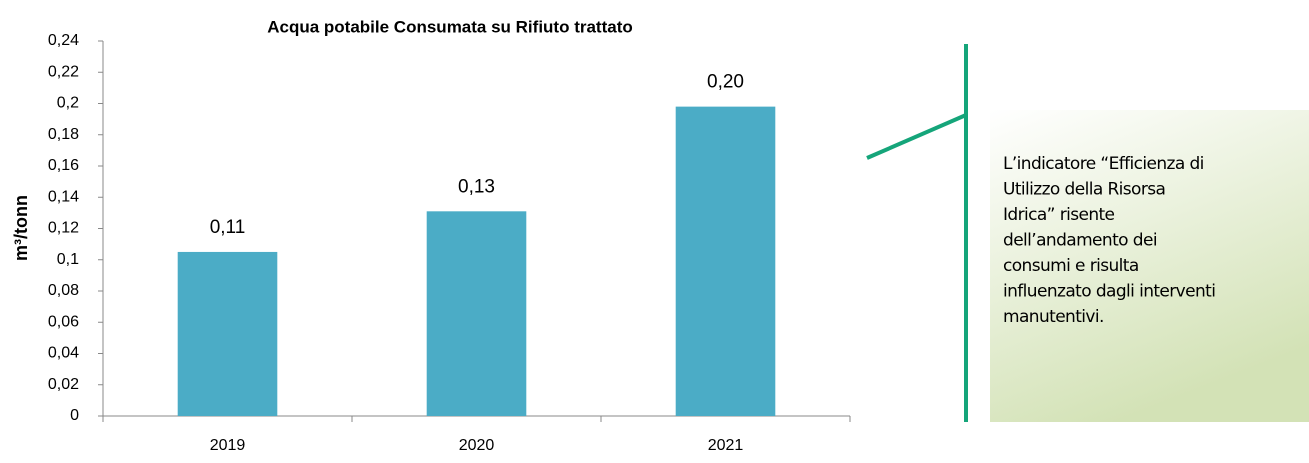 Image resolution: width=1309 pixels, height=463 pixels. Describe the element at coordinates (228, 227) in the screenshot. I see `value-label: 0,11` at that location.